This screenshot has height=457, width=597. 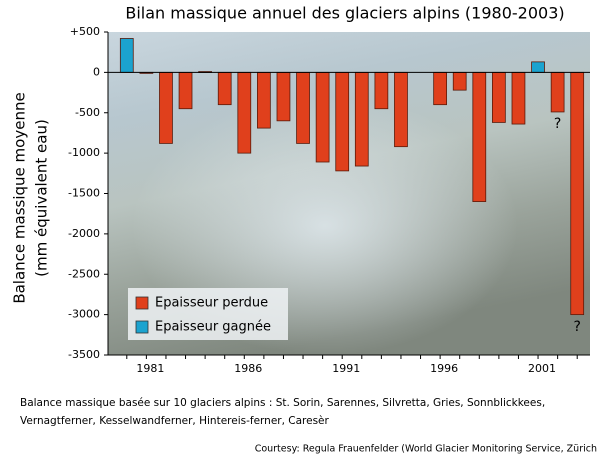 I want to click on x-tick-label: 1991, so click(x=346, y=368).